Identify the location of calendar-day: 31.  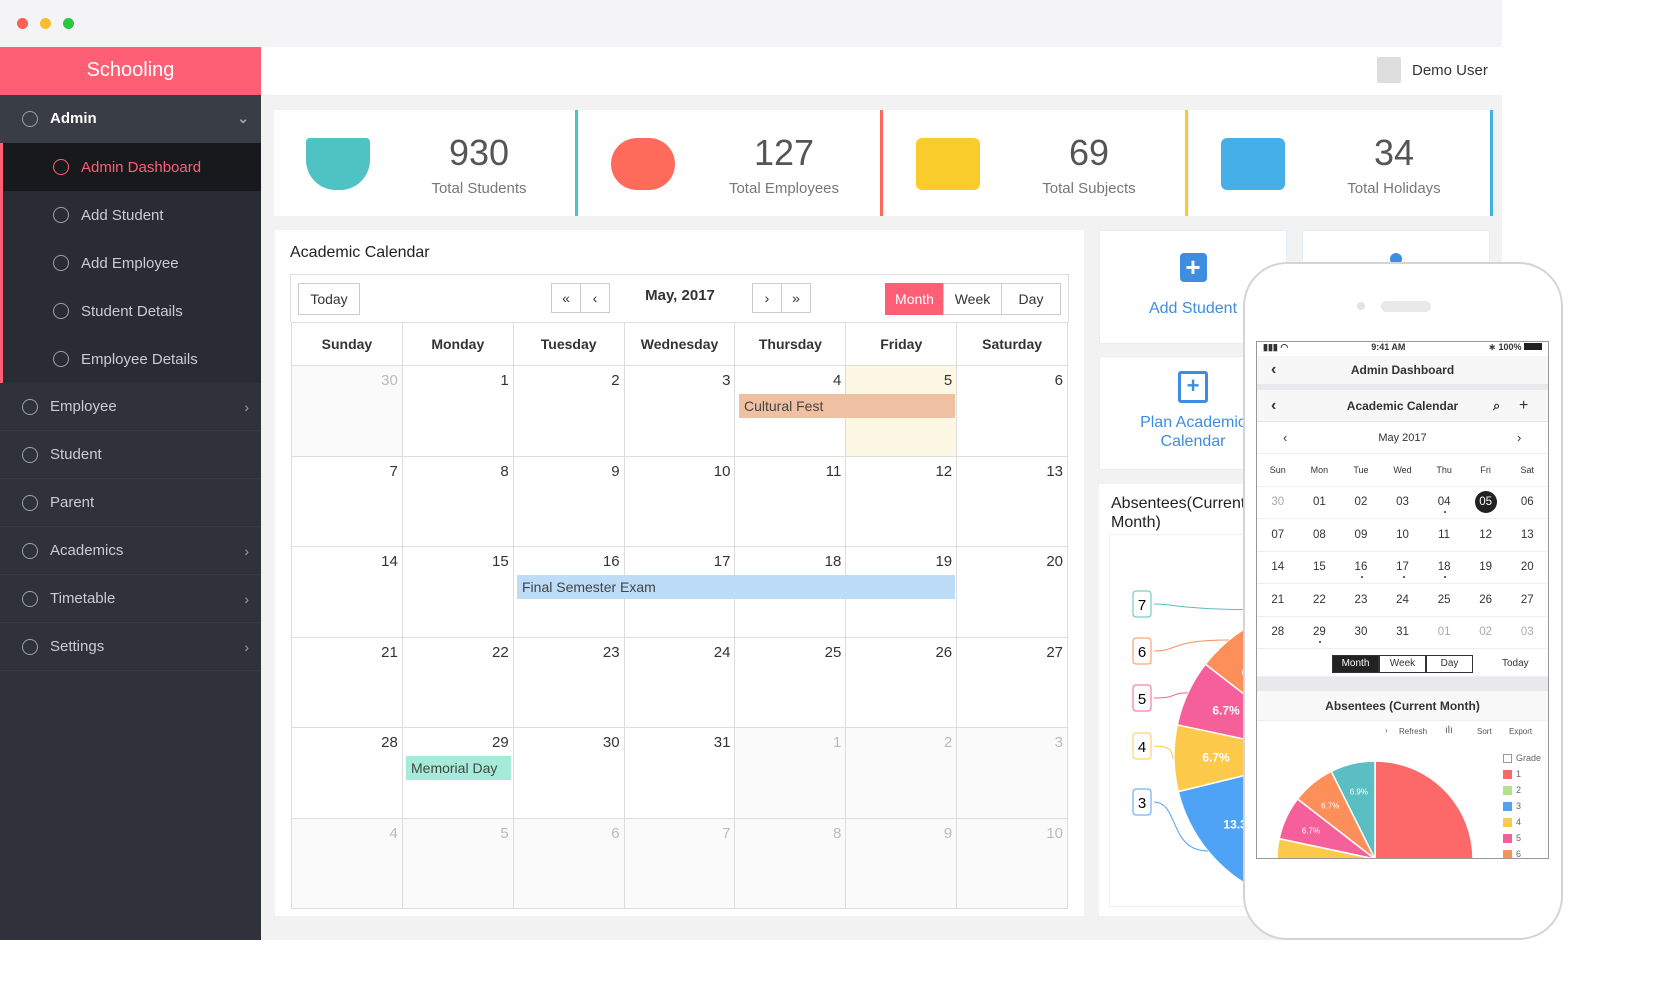
(680, 773).